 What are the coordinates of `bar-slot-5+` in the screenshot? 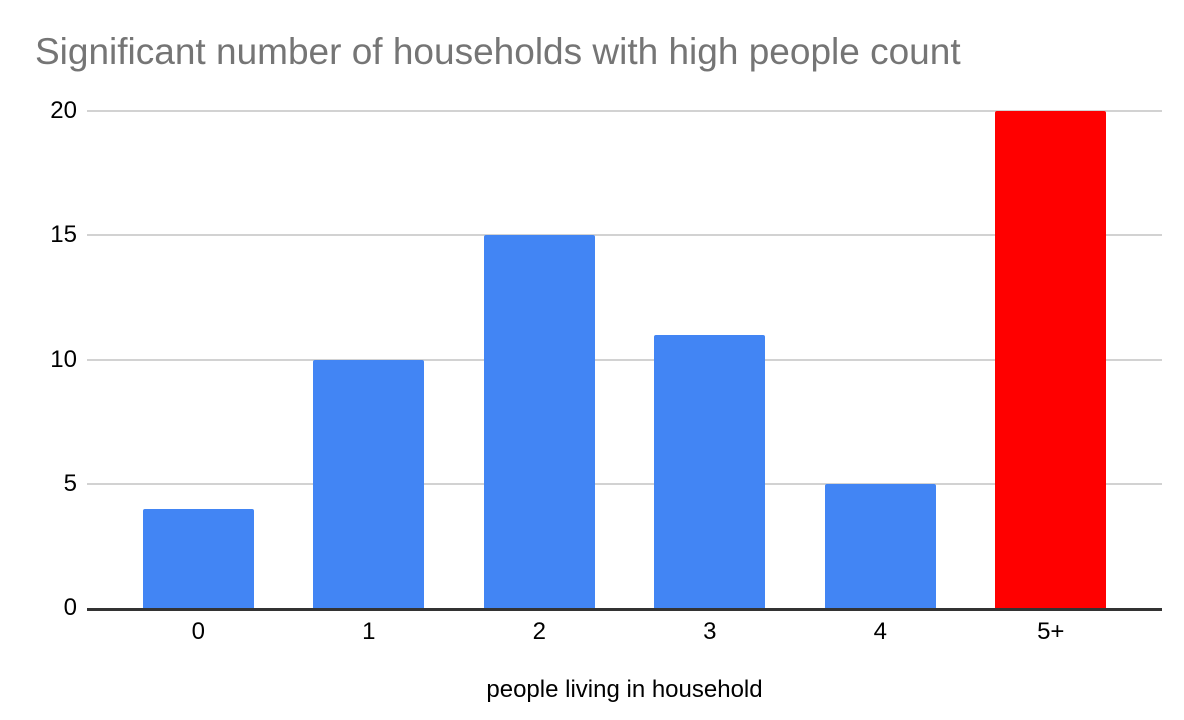 It's located at (1051, 359).